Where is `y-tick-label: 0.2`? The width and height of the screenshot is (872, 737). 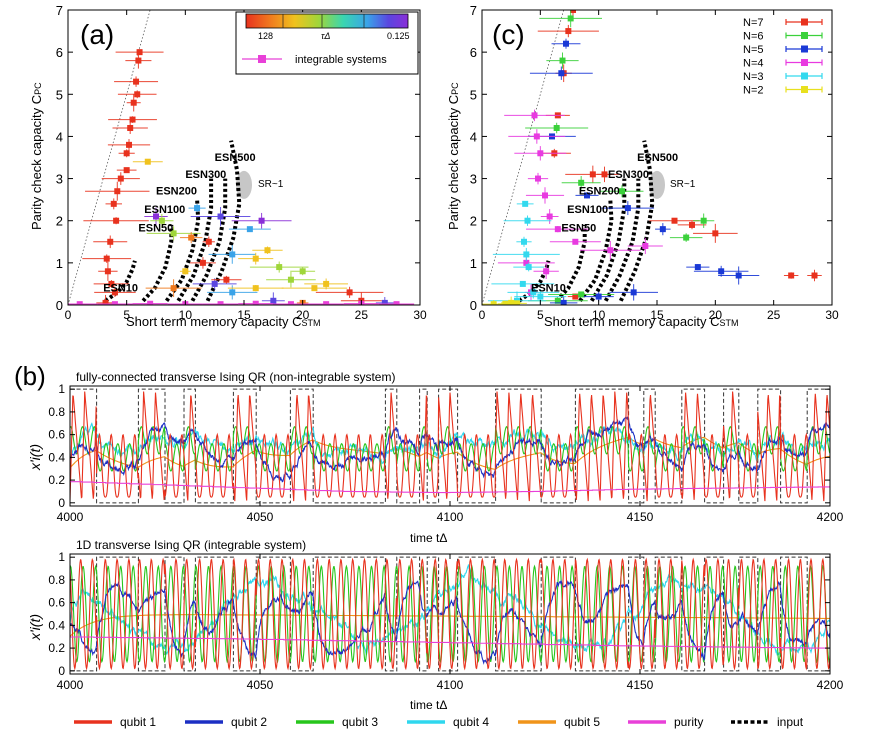 y-tick-label: 0.2 is located at coordinates (56, 648).